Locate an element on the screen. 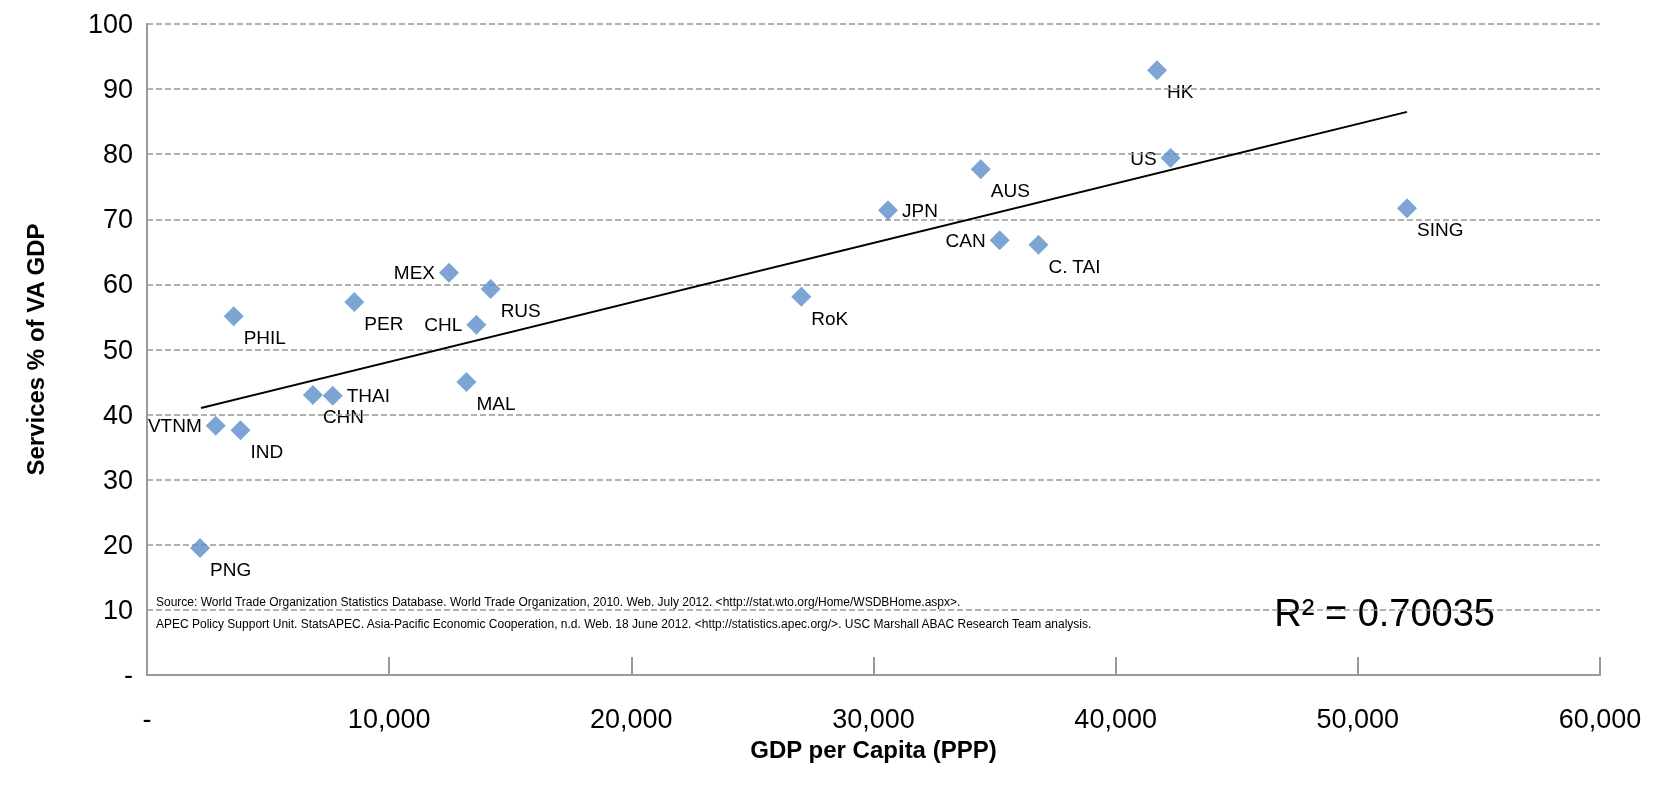 This screenshot has height=798, width=1663. annotation: R² = 0.70035 is located at coordinates (1384, 613).